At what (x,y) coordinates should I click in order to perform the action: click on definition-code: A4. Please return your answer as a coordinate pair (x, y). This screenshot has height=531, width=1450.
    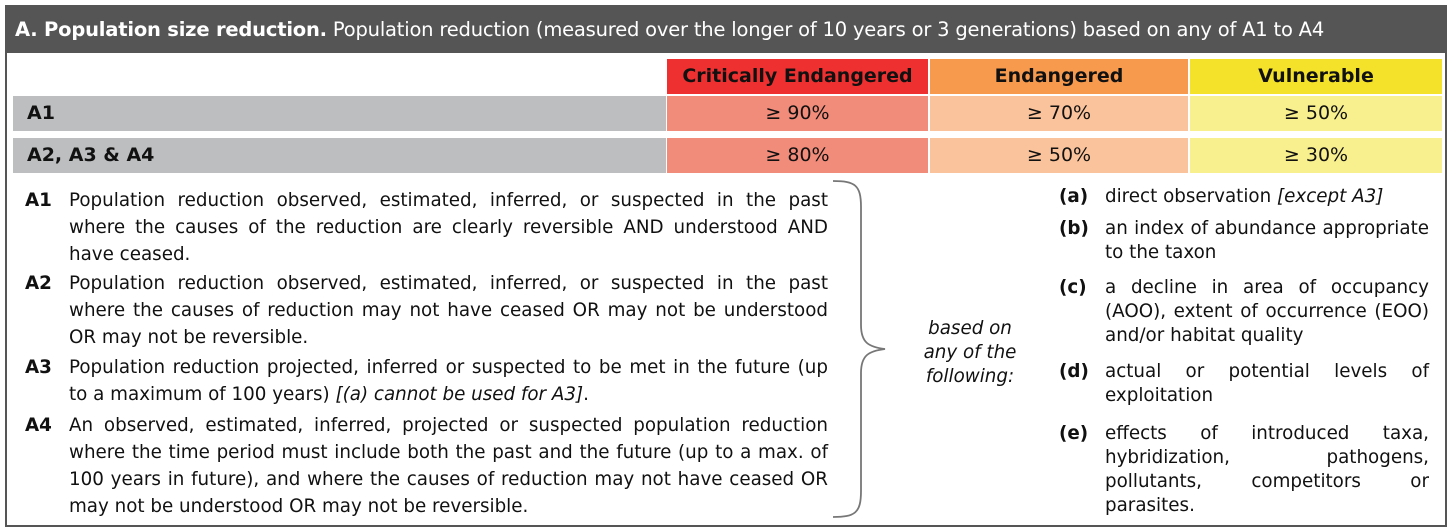
    Looking at the image, I should click on (38, 425).